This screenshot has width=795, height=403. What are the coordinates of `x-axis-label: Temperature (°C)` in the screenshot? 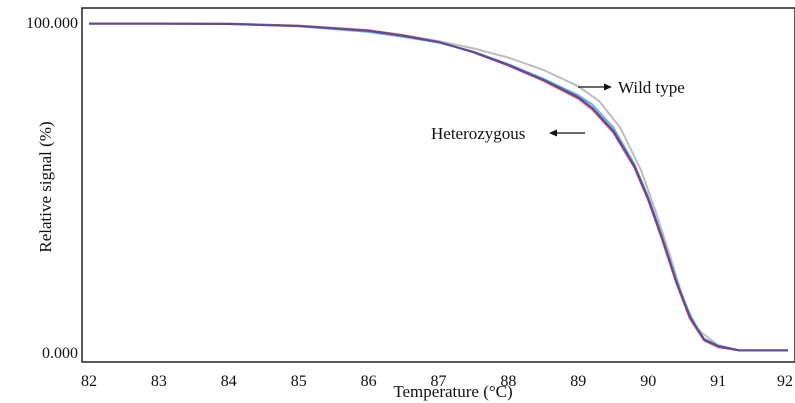 It's located at (452, 391).